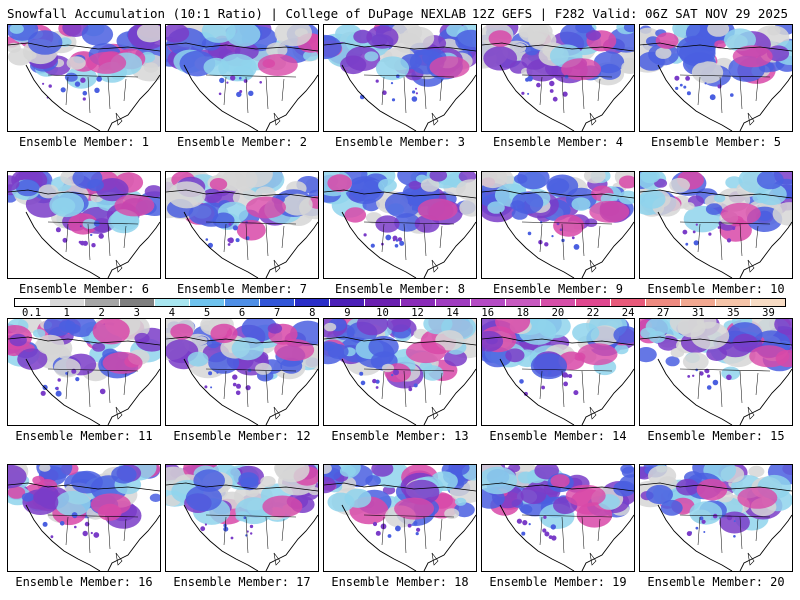  I want to click on ensemble-member-panel: Ensemble Member: 1, so click(84, 86).